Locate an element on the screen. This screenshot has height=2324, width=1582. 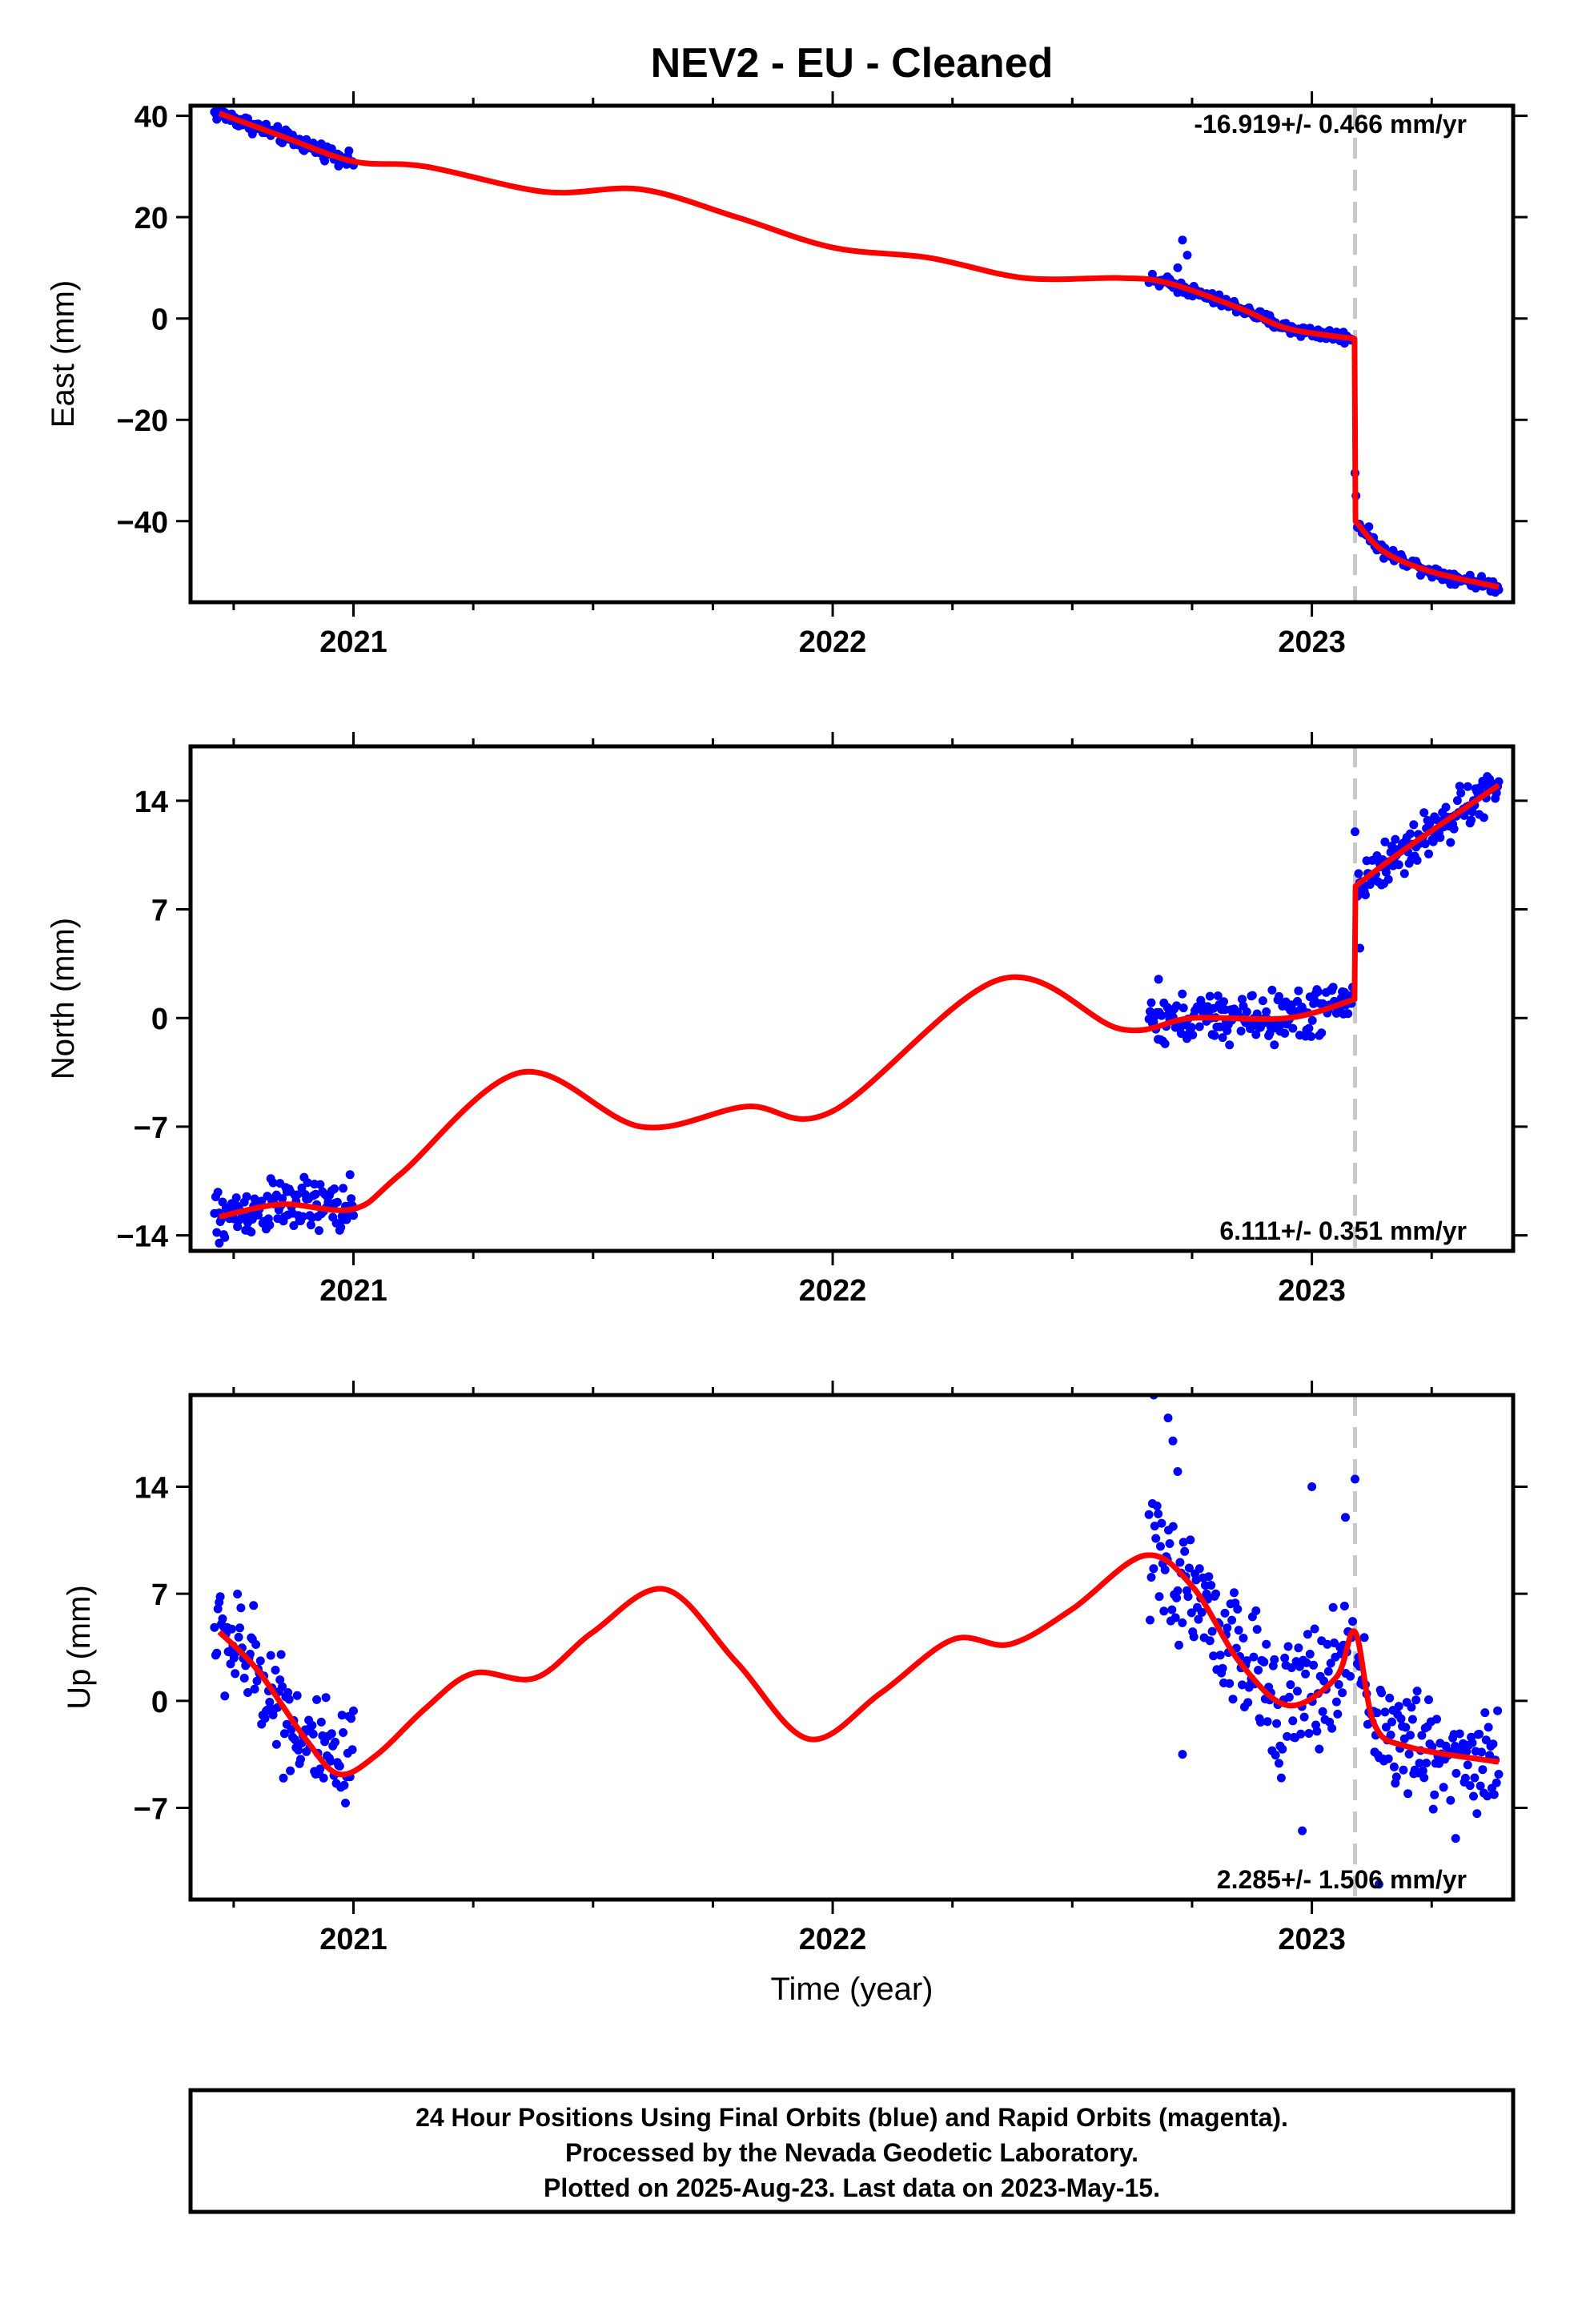
footer-frame is located at coordinates (852, 2151).